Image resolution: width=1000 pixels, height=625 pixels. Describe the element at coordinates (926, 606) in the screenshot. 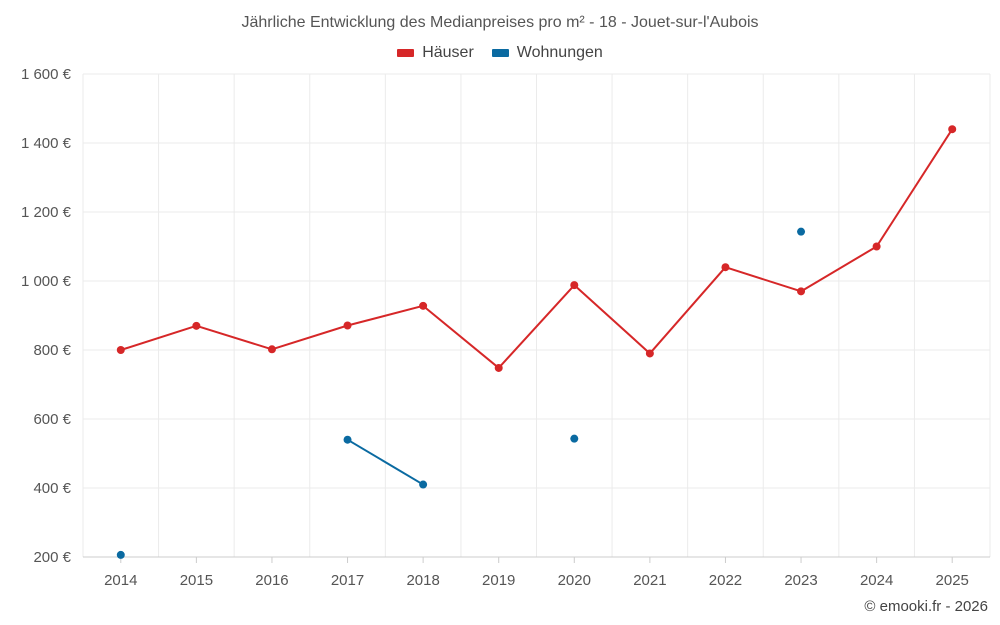

I see `copyright-footer: © emooki.fr - 2026` at that location.